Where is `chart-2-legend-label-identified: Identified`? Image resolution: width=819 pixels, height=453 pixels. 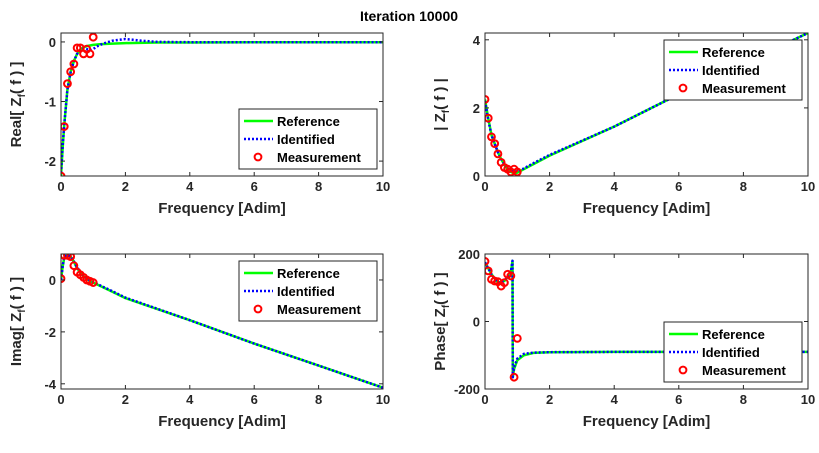 chart-2-legend-label-identified: Identified is located at coordinates (306, 291).